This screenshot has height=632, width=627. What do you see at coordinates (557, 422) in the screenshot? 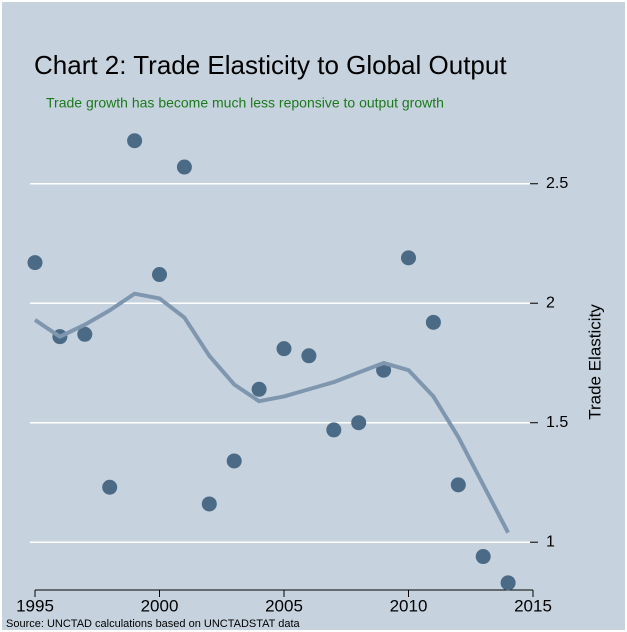
I see `y-tick-label: 1.5` at bounding box center [557, 422].